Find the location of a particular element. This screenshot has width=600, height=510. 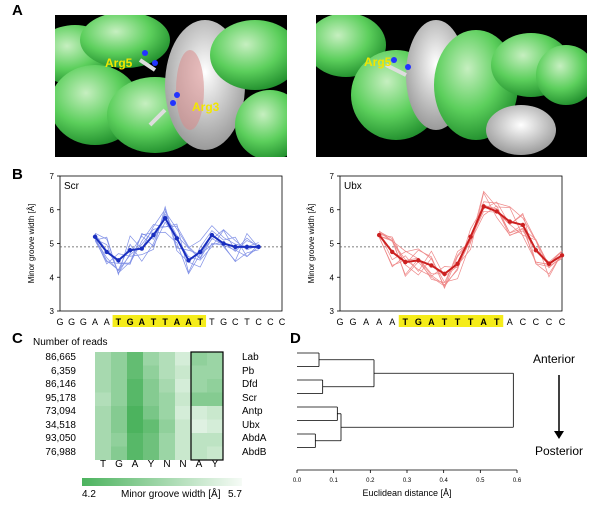

heatmap is located at coordinates (159, 406).